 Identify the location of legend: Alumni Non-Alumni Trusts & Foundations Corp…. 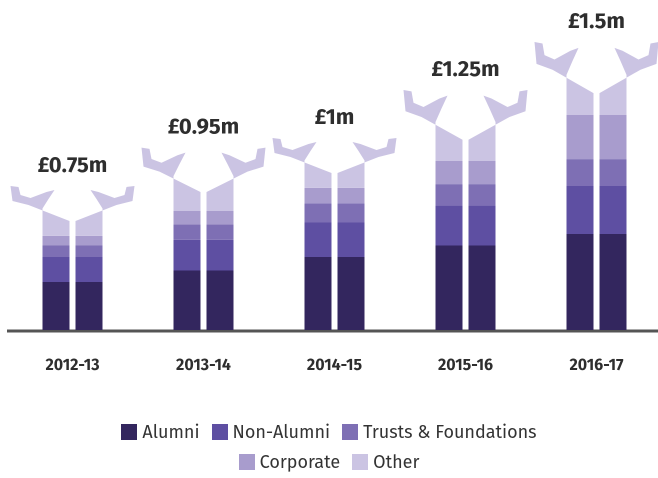
(329, 447).